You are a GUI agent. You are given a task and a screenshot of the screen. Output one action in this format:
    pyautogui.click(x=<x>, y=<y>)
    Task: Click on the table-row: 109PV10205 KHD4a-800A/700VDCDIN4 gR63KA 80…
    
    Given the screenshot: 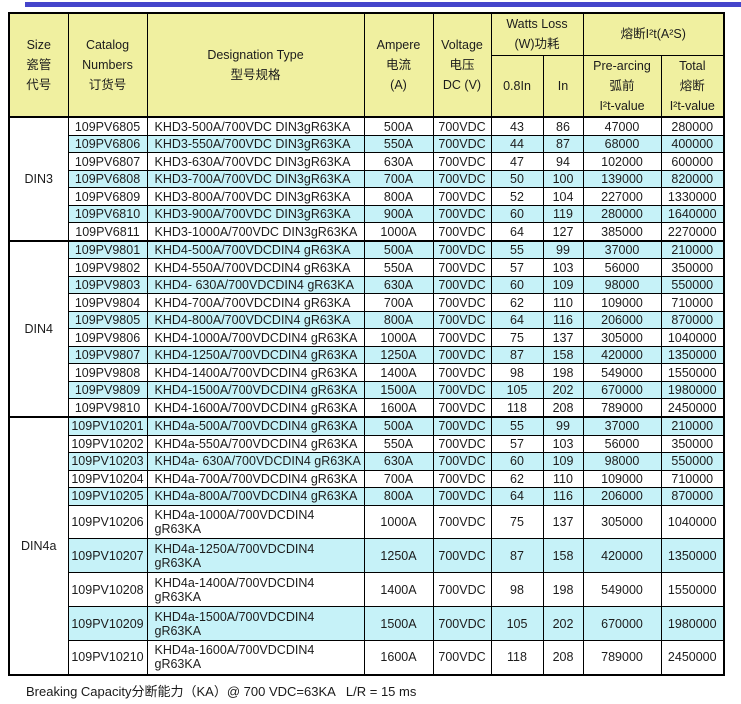 What is the action you would take?
    pyautogui.click(x=367, y=496)
    